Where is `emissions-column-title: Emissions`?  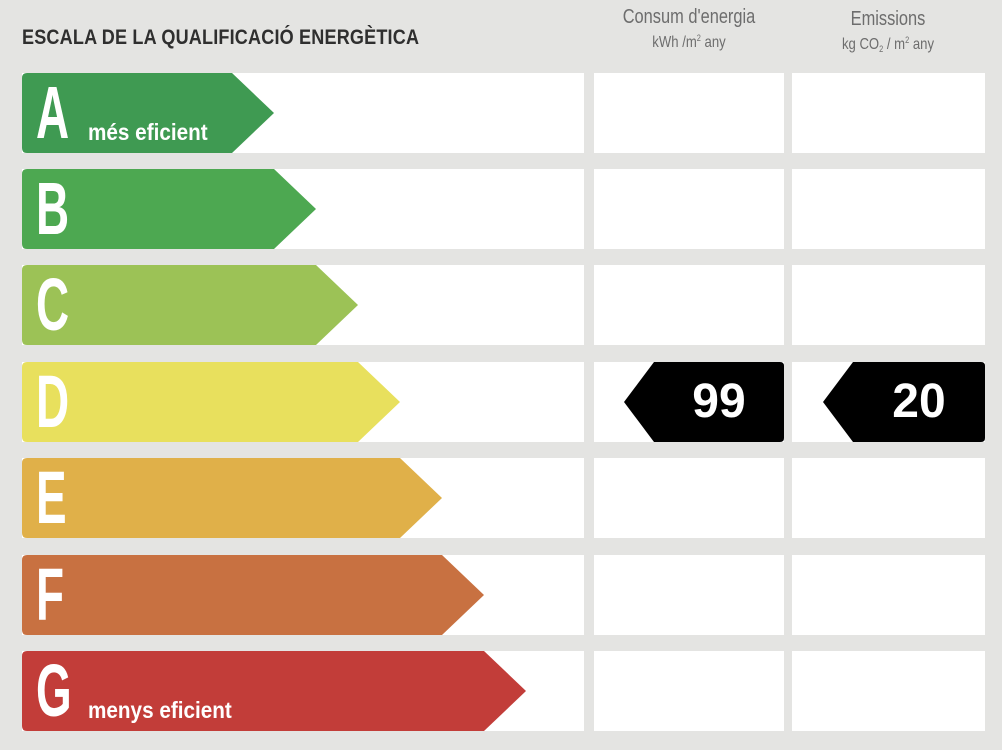 emissions-column-title: Emissions is located at coordinates (888, 19).